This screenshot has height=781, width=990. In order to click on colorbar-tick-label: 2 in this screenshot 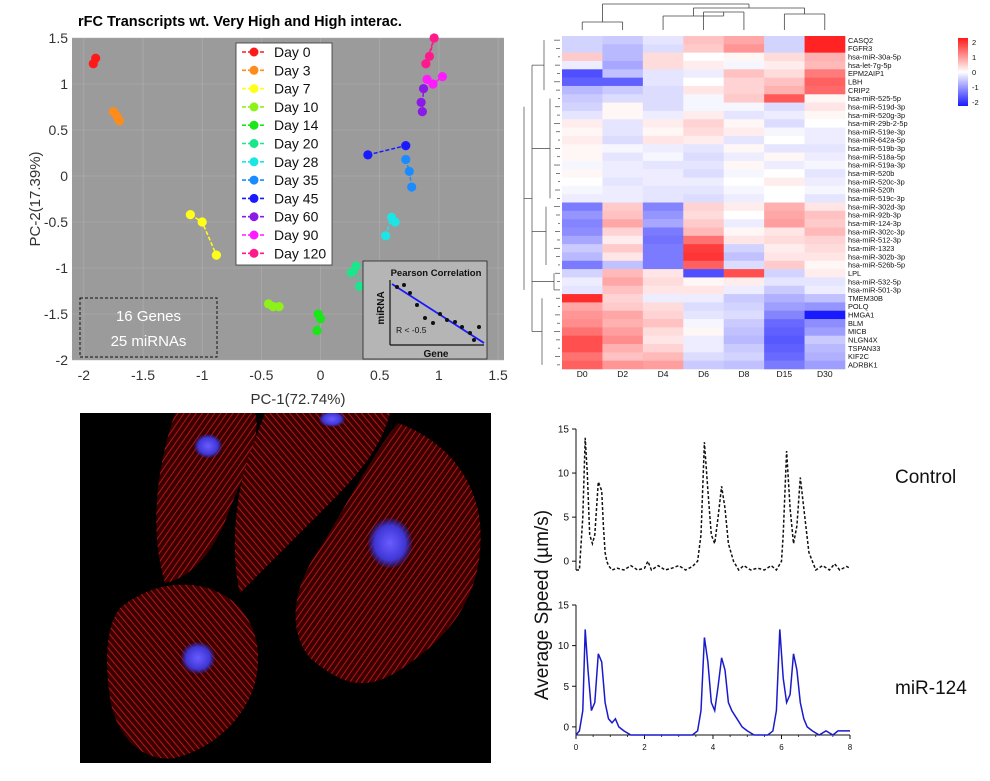, I will do `click(974, 42)`.